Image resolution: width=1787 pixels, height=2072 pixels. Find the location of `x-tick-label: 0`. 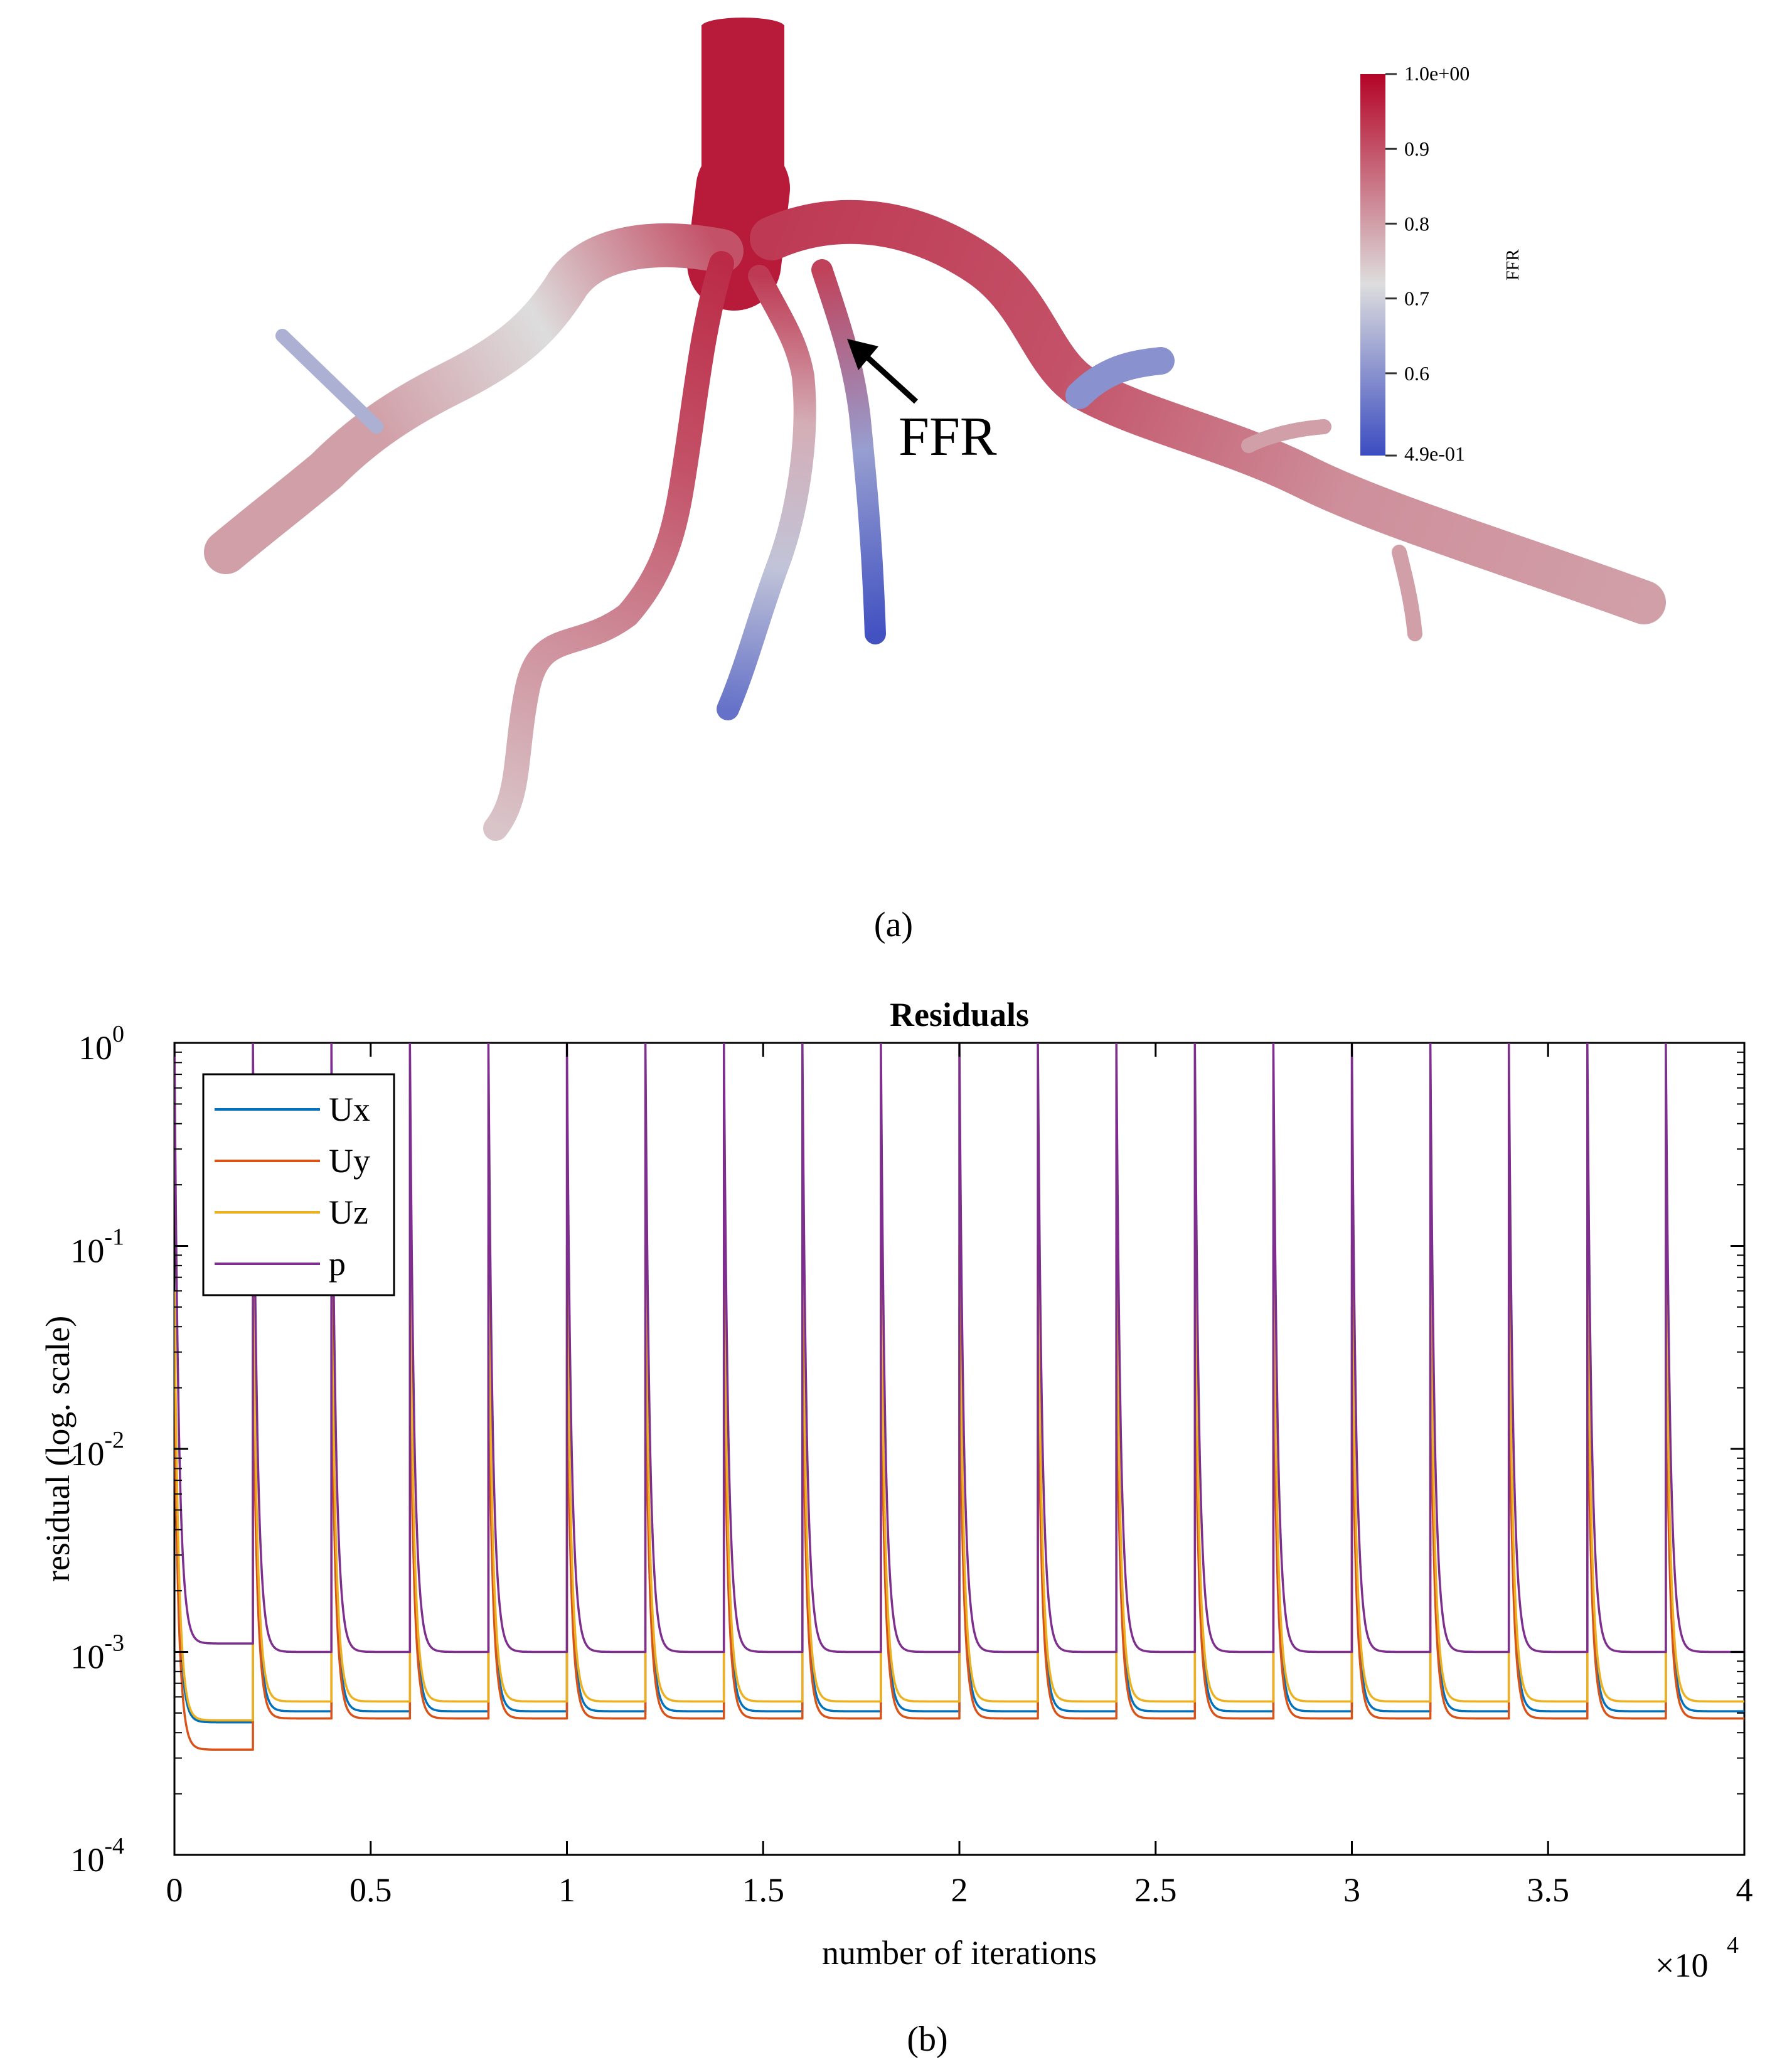

x-tick-label: 0 is located at coordinates (174, 1890).